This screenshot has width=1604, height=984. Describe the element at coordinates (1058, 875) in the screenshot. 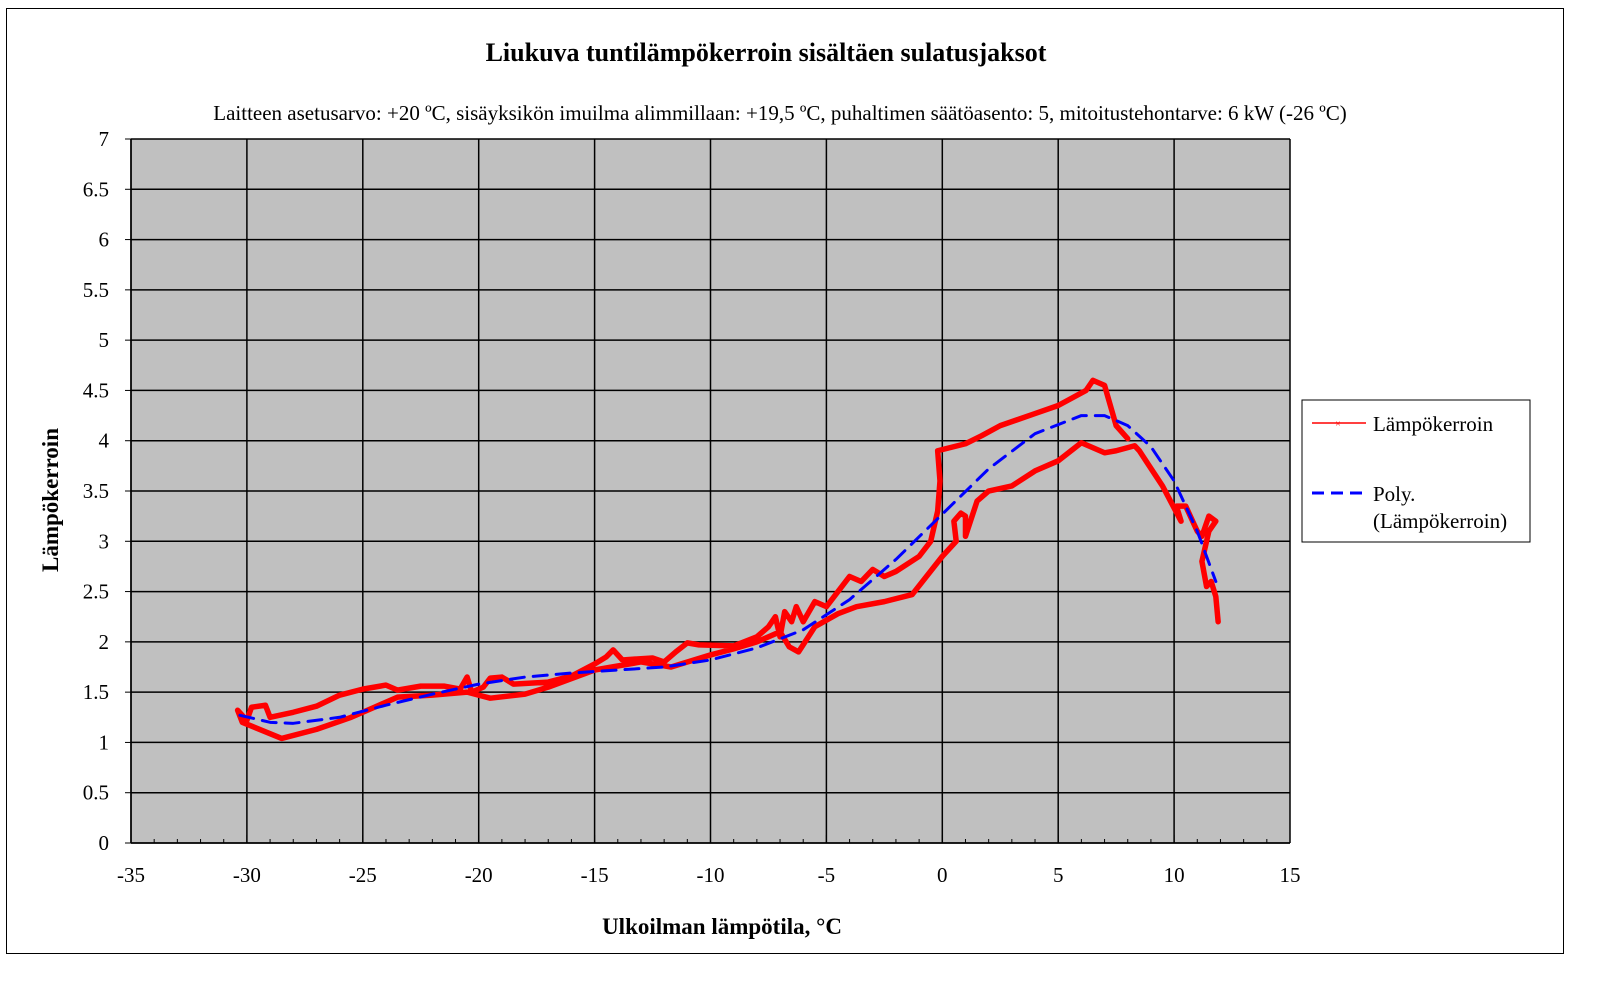

I see `x-tick-label: 5` at that location.